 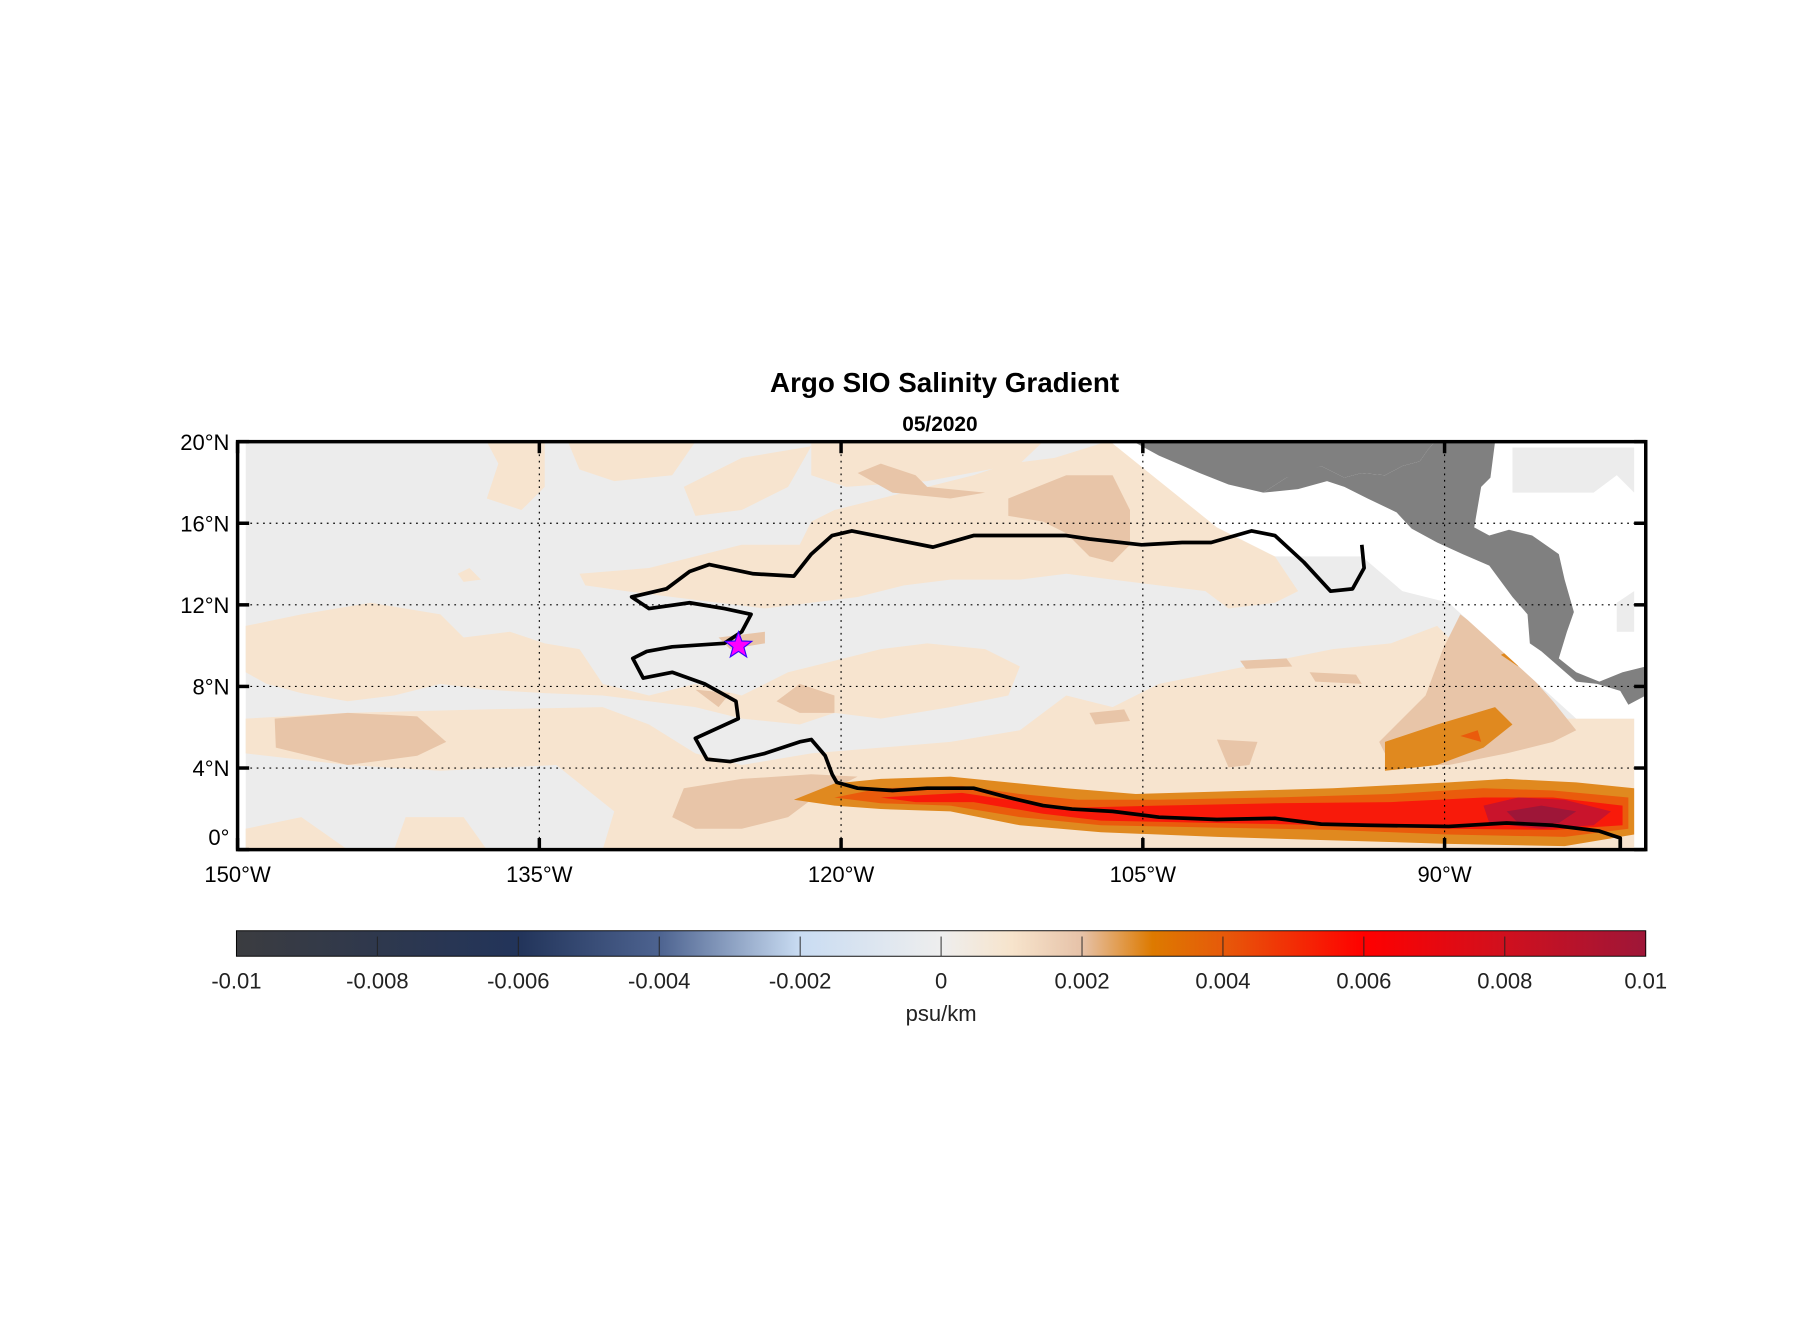 What do you see at coordinates (518, 981) in the screenshot?
I see `colorbar-tick-label: -0.006` at bounding box center [518, 981].